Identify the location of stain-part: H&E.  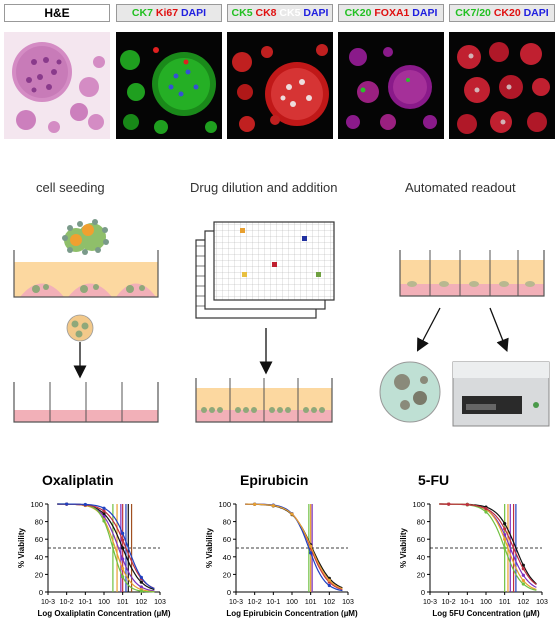
(57, 13).